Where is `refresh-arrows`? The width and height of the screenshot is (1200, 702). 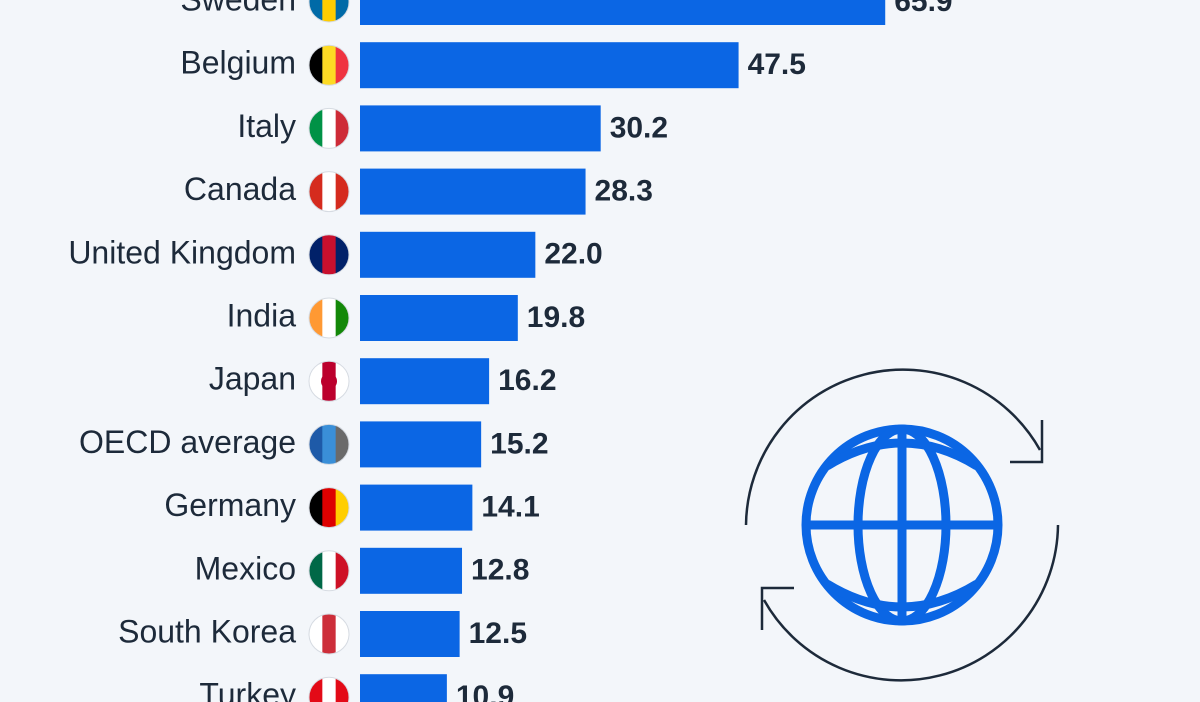
refresh-arrows is located at coordinates (902, 525).